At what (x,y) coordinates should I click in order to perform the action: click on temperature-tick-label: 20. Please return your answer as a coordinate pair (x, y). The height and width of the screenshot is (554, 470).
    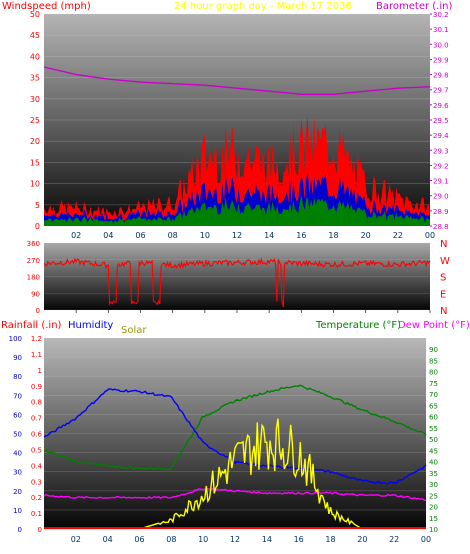
    Looking at the image, I should click on (433, 508).